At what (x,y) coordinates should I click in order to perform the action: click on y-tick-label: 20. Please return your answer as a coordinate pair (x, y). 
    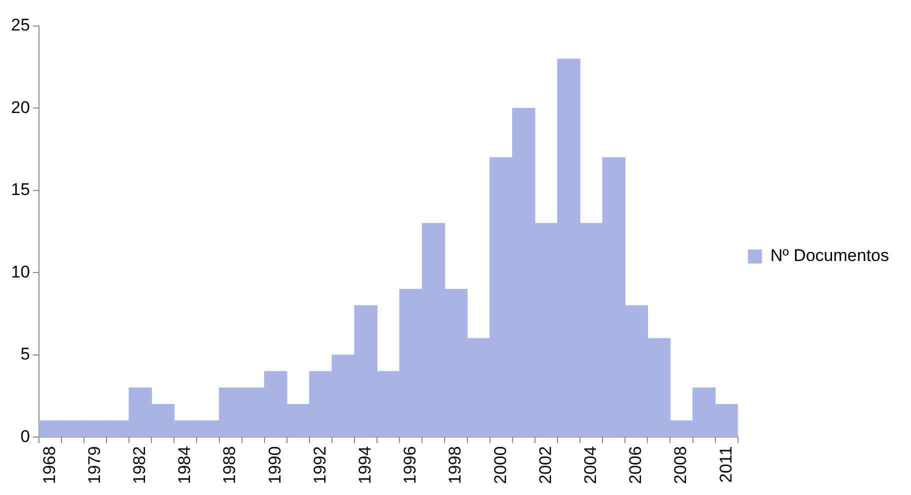
    Looking at the image, I should click on (20, 107).